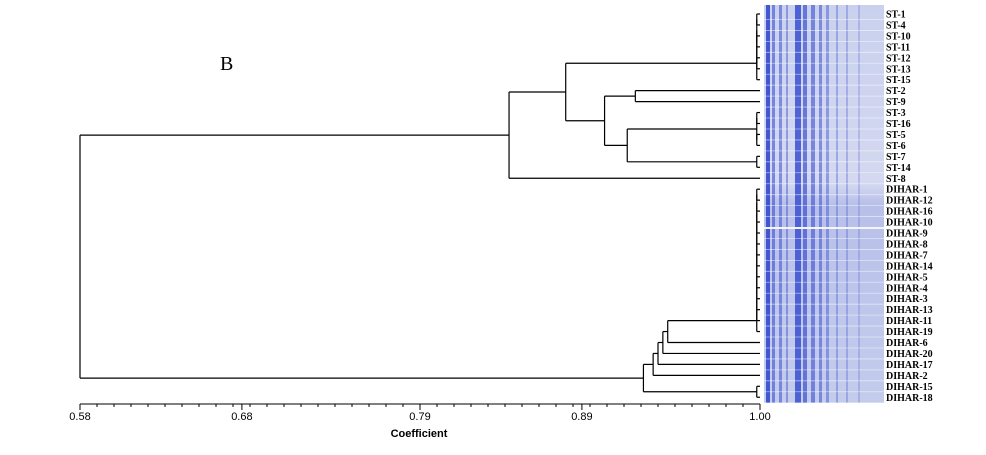  Describe the element at coordinates (79, 417) in the screenshot. I see `tick-label: 0.58` at that location.